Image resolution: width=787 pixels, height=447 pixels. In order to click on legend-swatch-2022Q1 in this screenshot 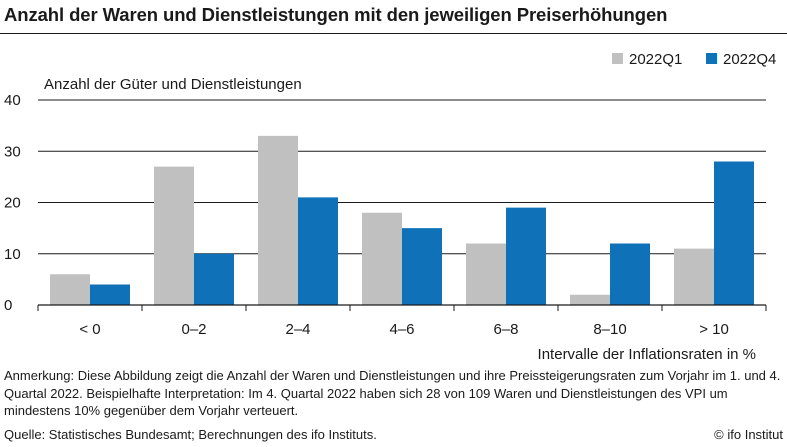, I will do `click(617, 58)`.